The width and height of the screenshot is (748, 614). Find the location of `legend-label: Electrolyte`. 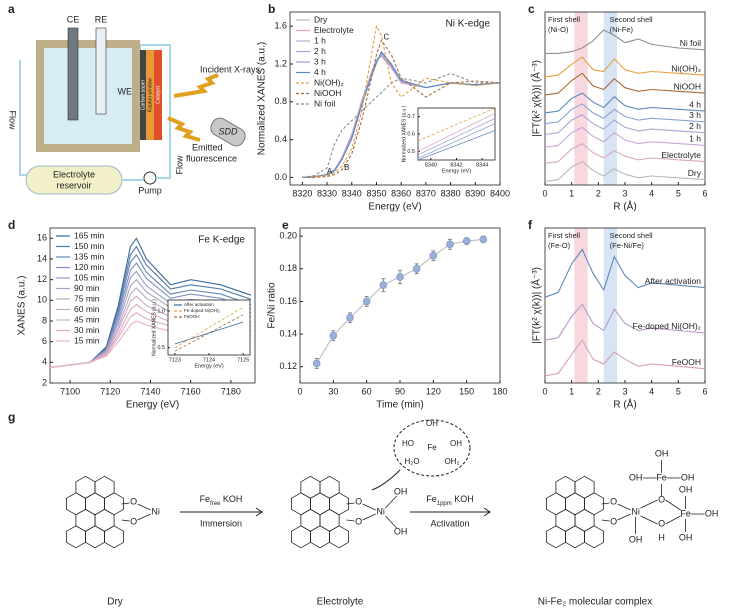

legend-label: Electrolyte is located at coordinates (334, 30).